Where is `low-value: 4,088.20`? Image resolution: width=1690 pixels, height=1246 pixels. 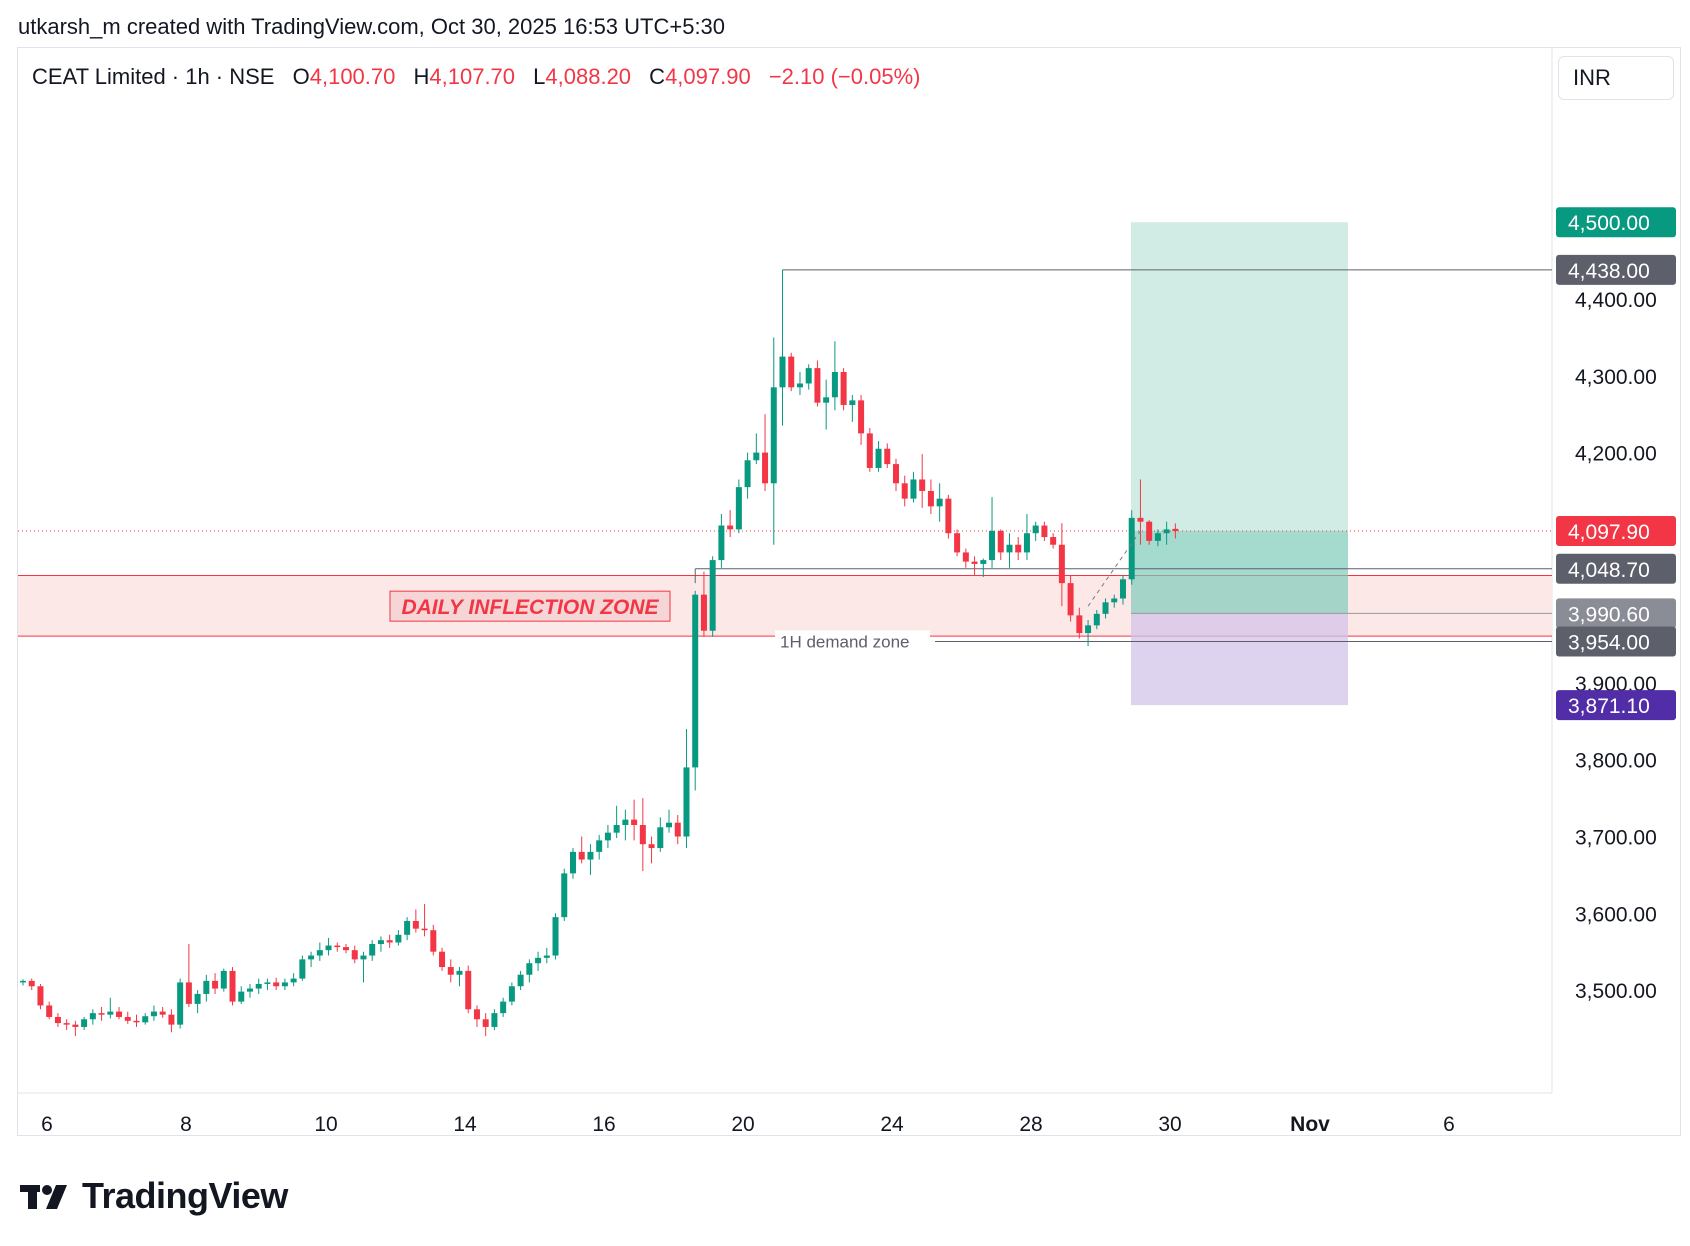
low-value: 4,088.20 is located at coordinates (588, 76).